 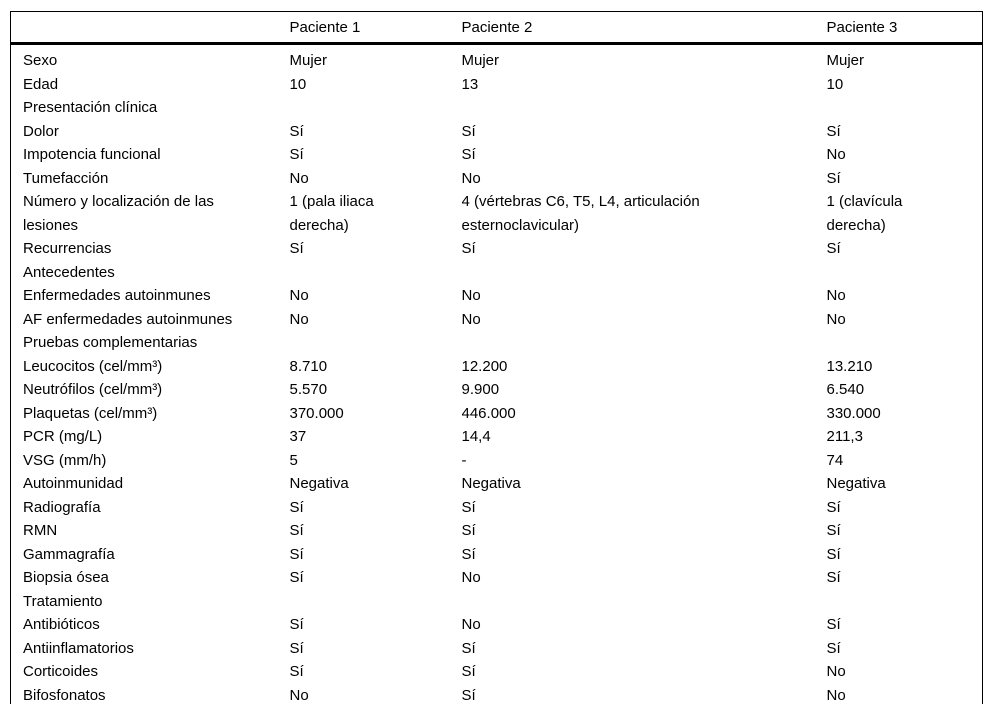 What do you see at coordinates (78, 648) in the screenshot?
I see `row-label: Antiinflamatorios` at bounding box center [78, 648].